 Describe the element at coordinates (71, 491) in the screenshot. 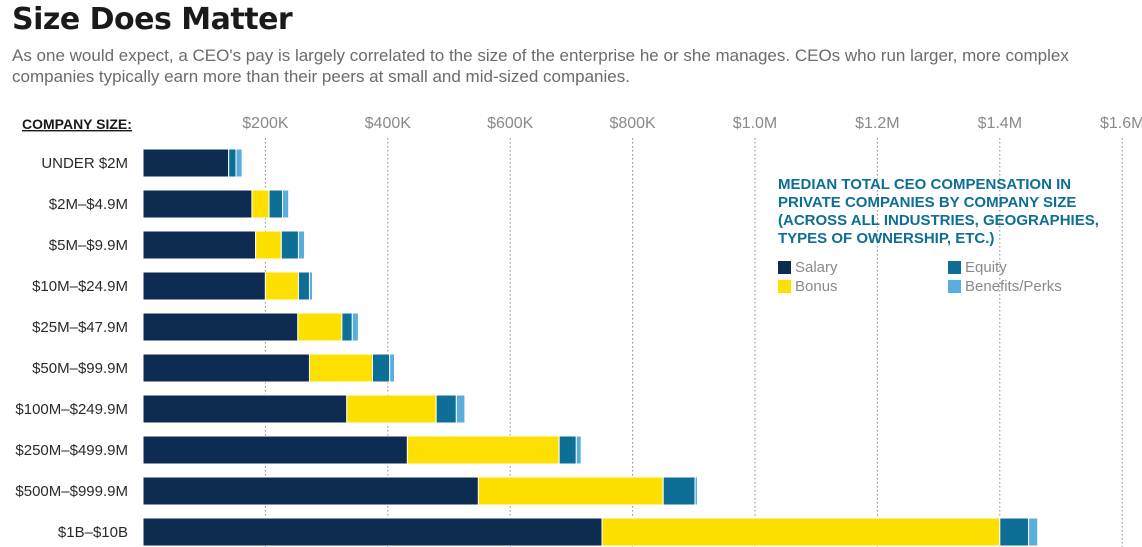

I see `category-label-9: $500M–$999.9M` at that location.